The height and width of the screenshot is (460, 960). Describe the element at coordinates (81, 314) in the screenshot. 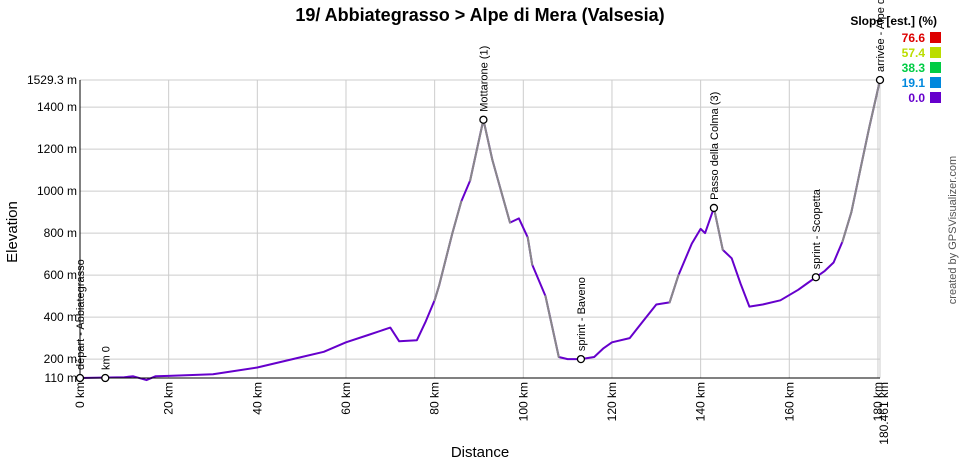

I see `waypoint-label: départ - Abbiategrasso` at that location.